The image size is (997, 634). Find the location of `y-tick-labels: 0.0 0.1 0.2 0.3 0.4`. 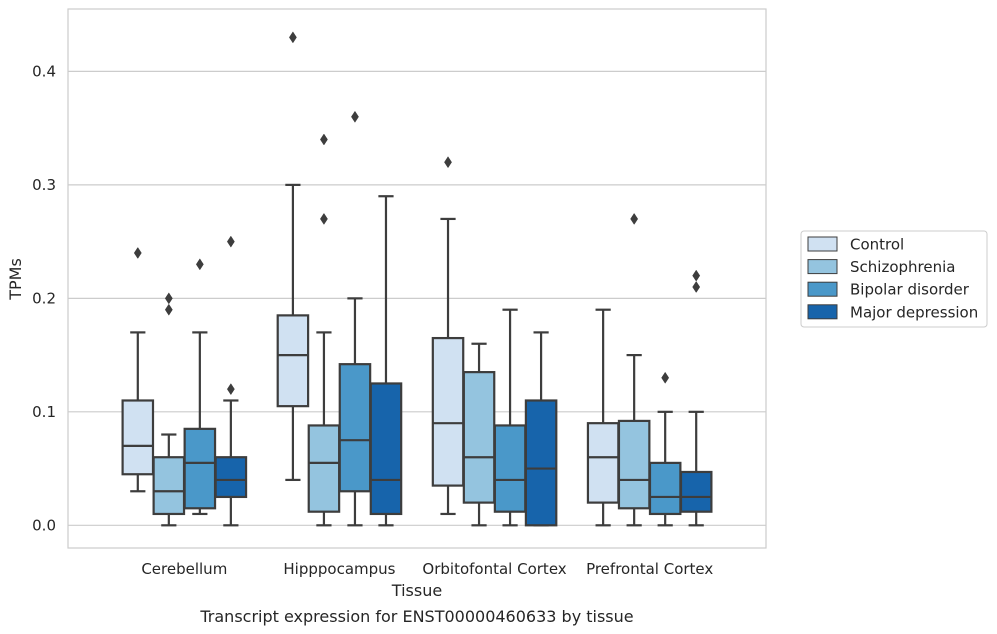

y-tick-labels: 0.0 0.1 0.2 0.3 0.4 is located at coordinates (44, 298).